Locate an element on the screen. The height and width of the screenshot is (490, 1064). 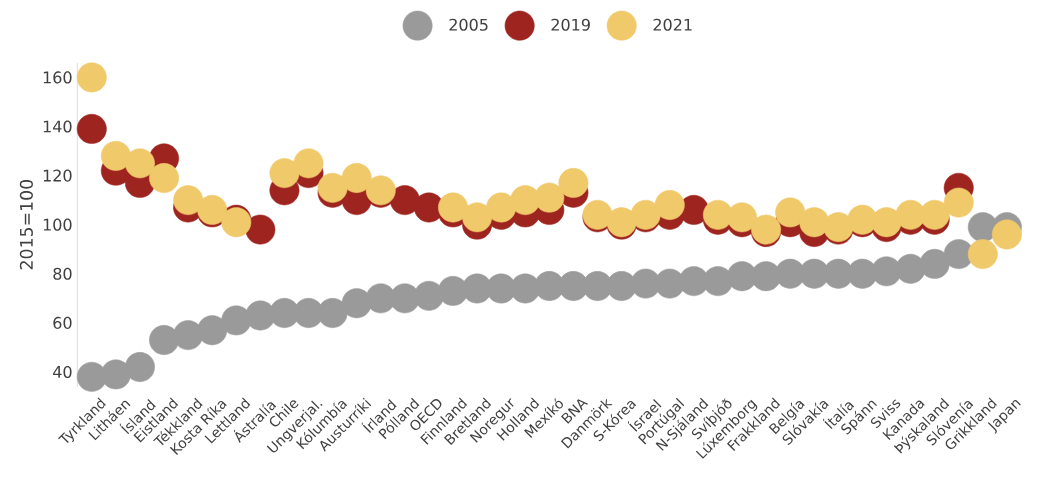
y-tick-label: 60 is located at coordinates (62, 322).